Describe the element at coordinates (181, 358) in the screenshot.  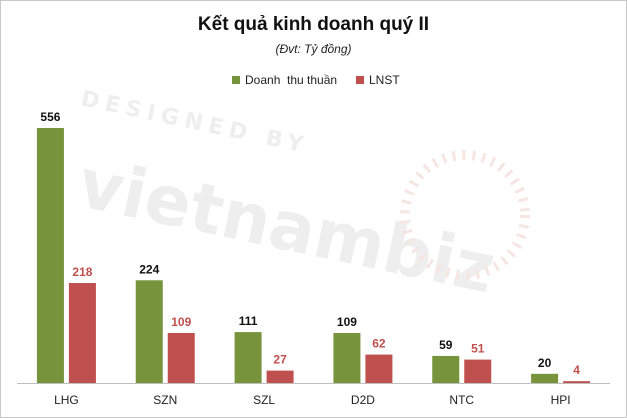
I see `bar-profit-szn` at that location.